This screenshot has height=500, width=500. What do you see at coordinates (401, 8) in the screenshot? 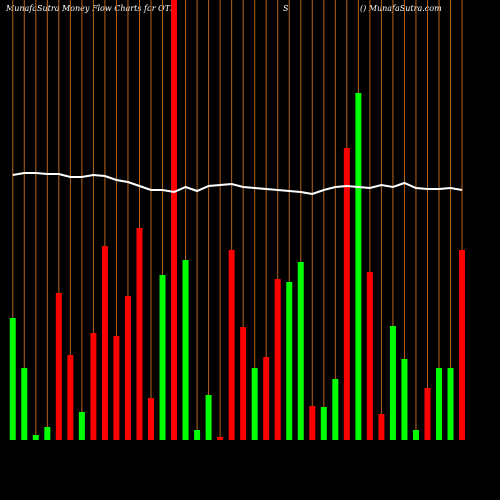
I see `source: () MunafaSutra.com` at bounding box center [401, 8].